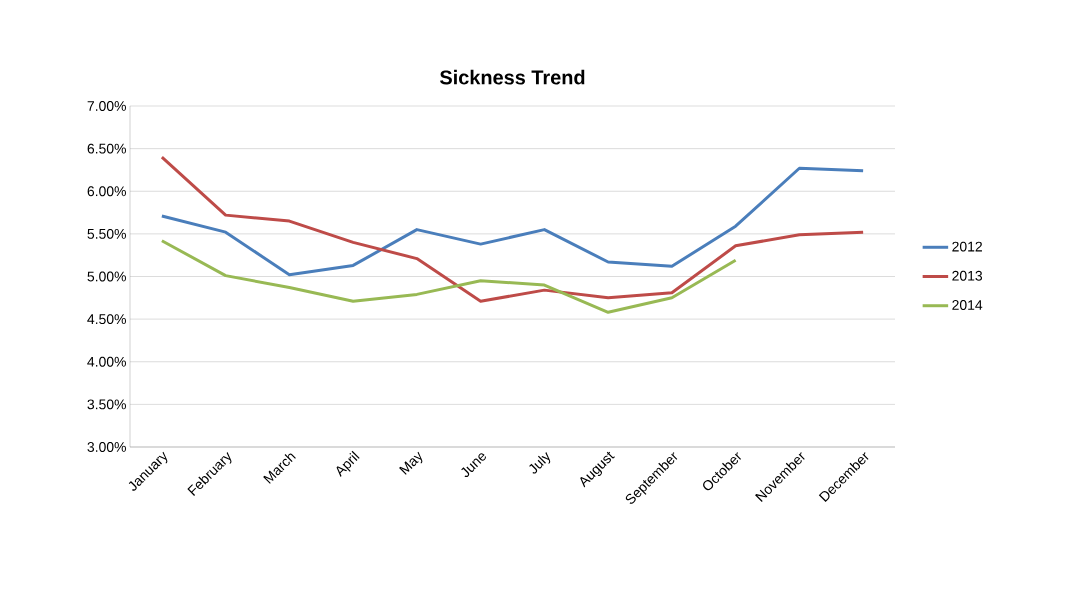 Image resolution: width=1087 pixels, height=590 pixels. Describe the element at coordinates (512, 77) in the screenshot. I see `chart-title: Sickness Trend` at that location.